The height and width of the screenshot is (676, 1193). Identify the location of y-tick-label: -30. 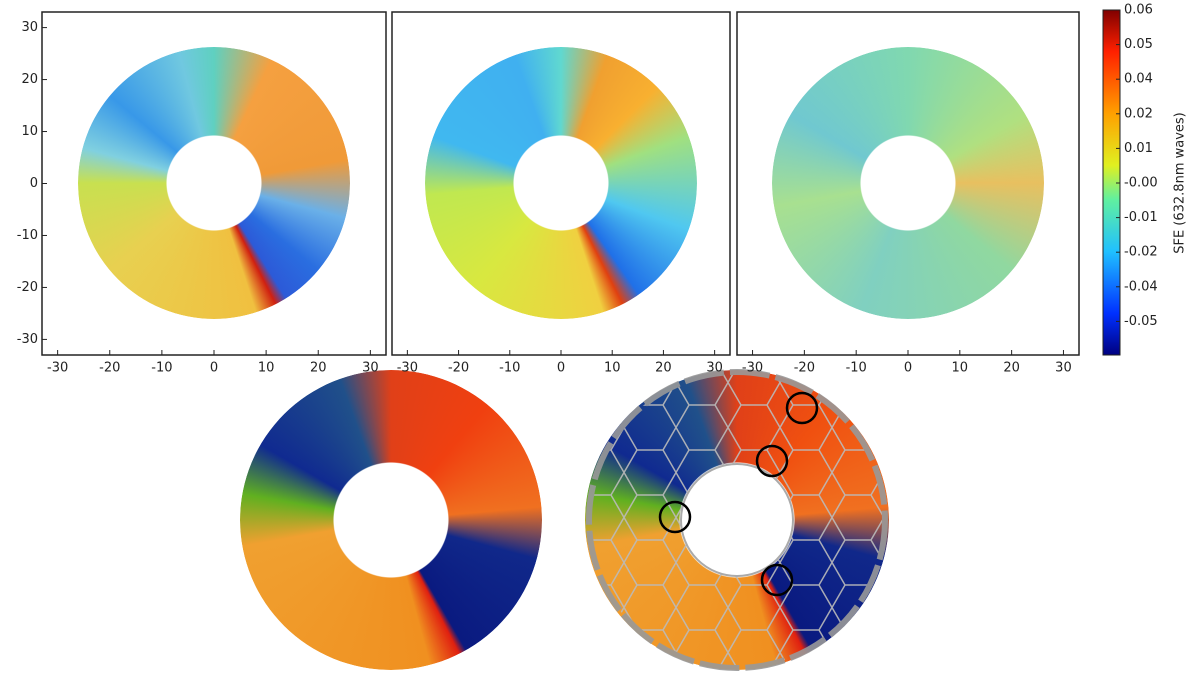
(27, 339).